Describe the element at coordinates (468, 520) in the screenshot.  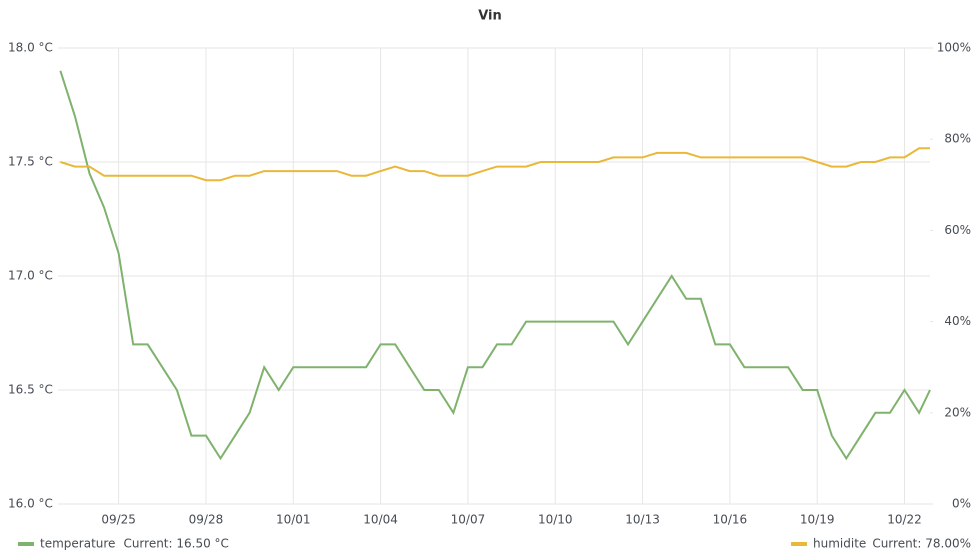
I see `x-tick-label: 10/07` at that location.